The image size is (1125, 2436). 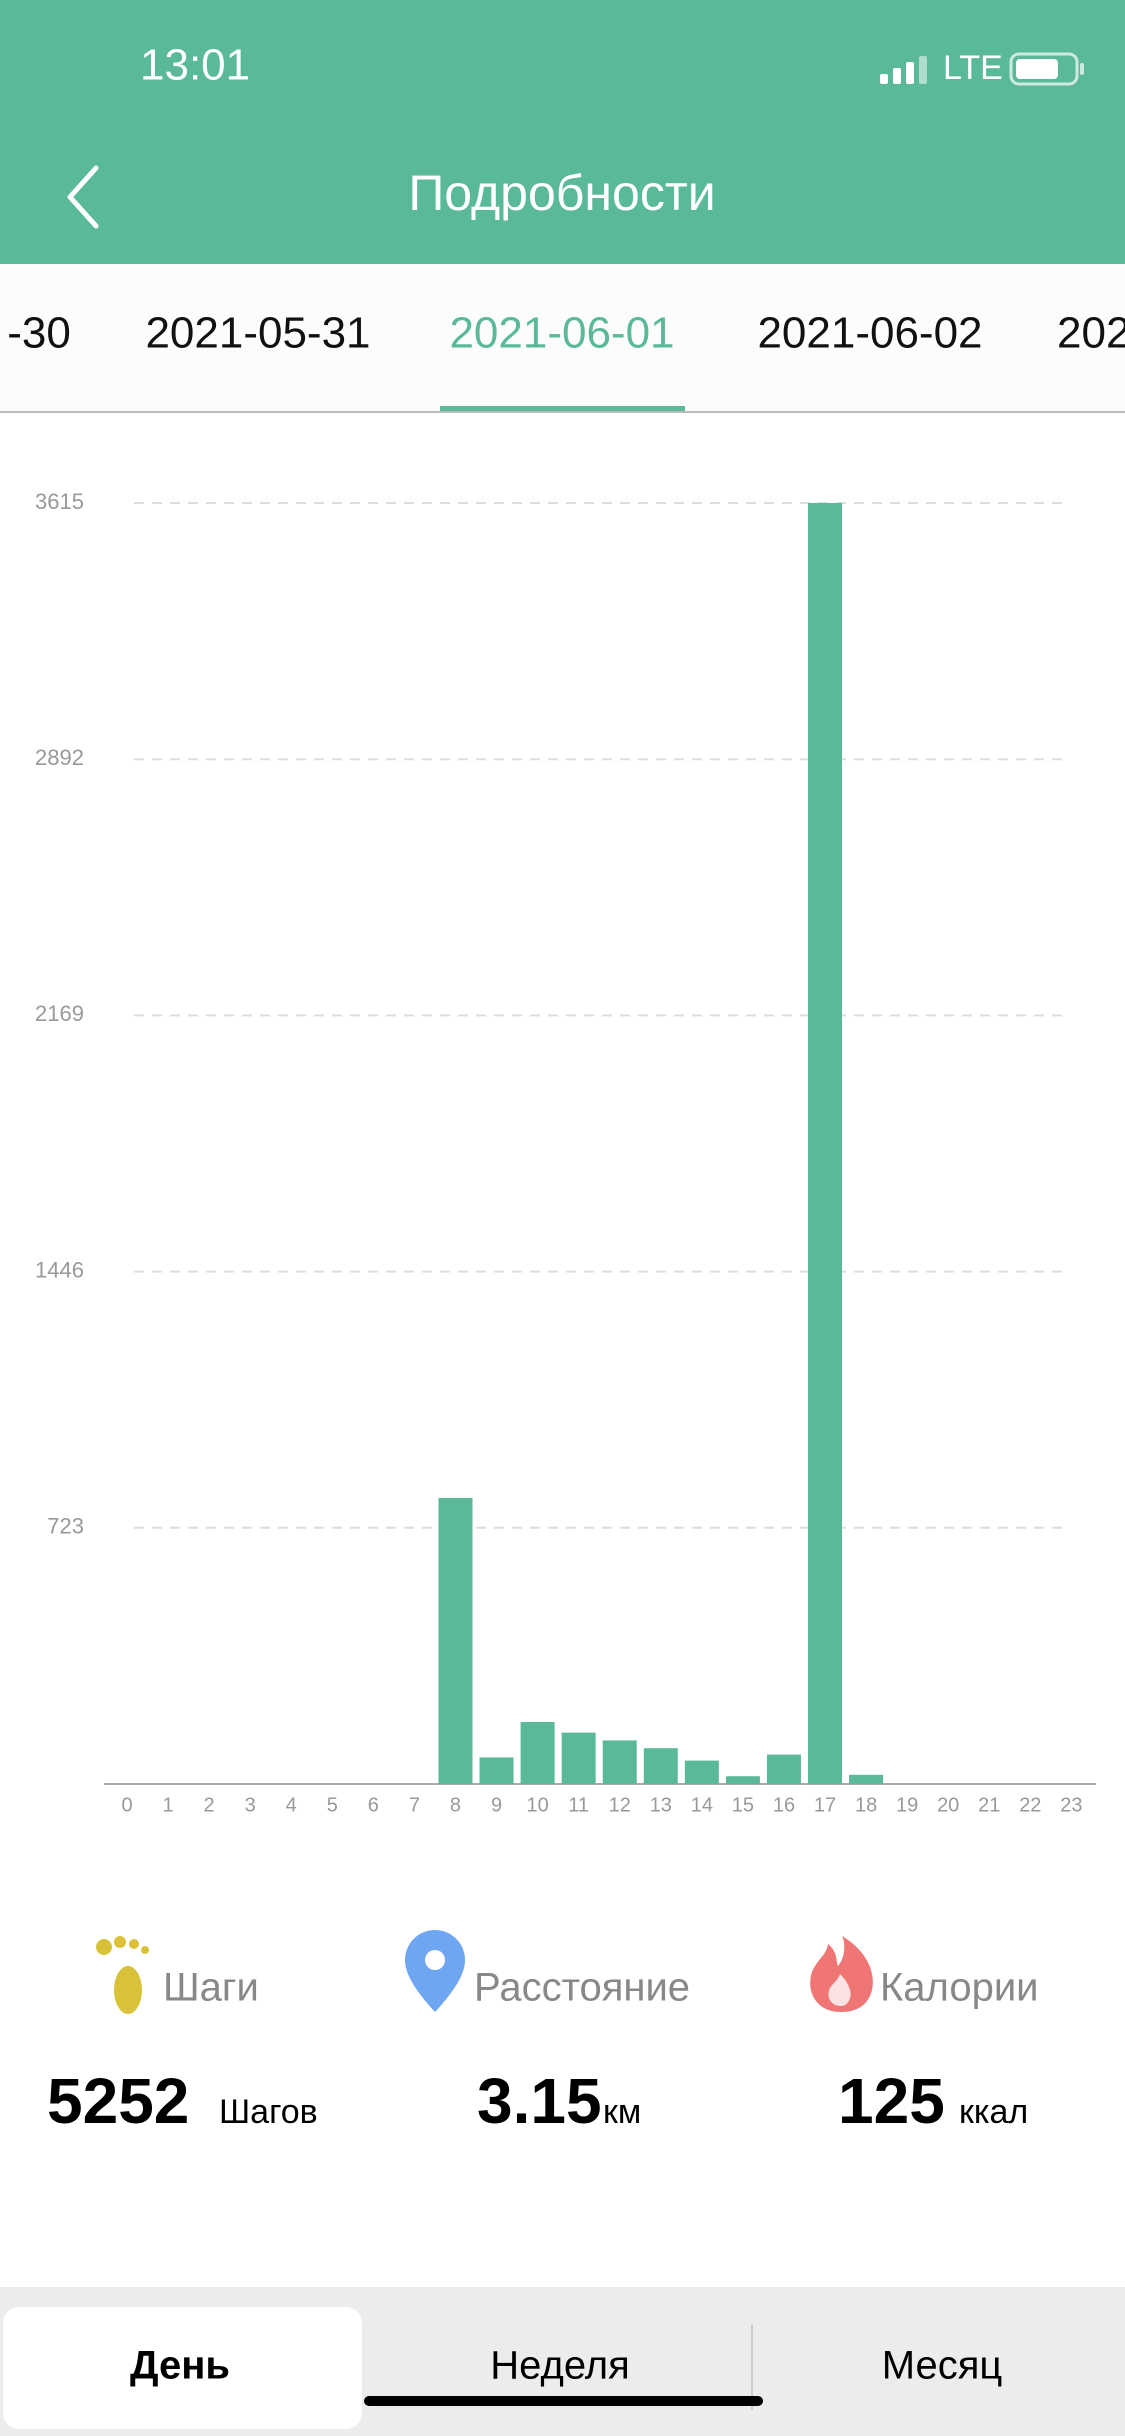 I want to click on x-tick-label: 15, so click(x=743, y=1805).